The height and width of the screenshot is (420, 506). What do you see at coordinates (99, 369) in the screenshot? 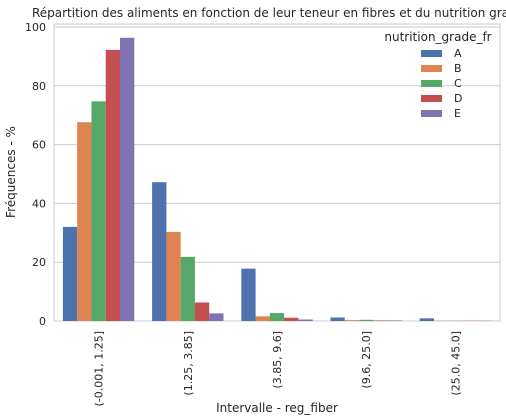
I see `x-tick-label: (-0.001, 1.25]` at bounding box center [99, 369].